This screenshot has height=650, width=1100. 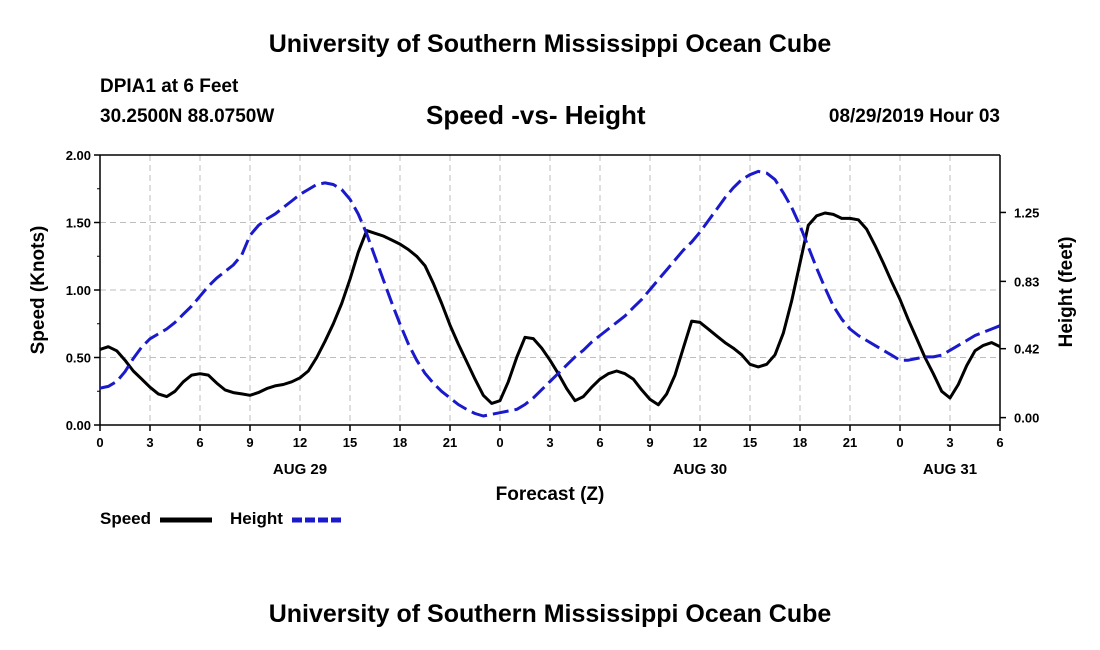 What do you see at coordinates (78, 223) in the screenshot?
I see `y-tick-label: 1.50` at bounding box center [78, 223].